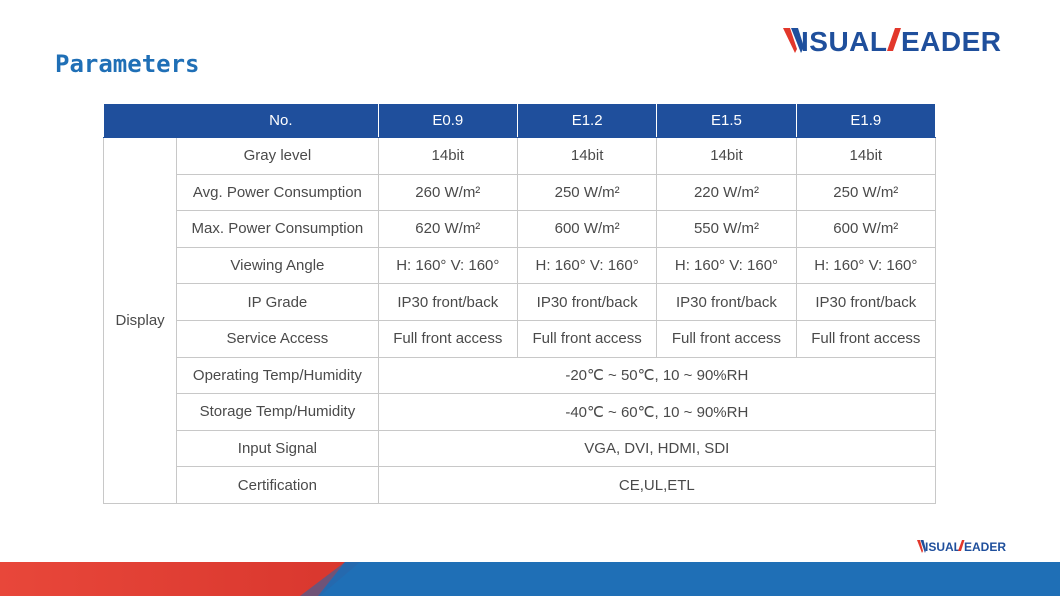 This screenshot has width=1060, height=596. What do you see at coordinates (447, 192) in the screenshot?
I see `table-cell: 260 W/m²` at bounding box center [447, 192].